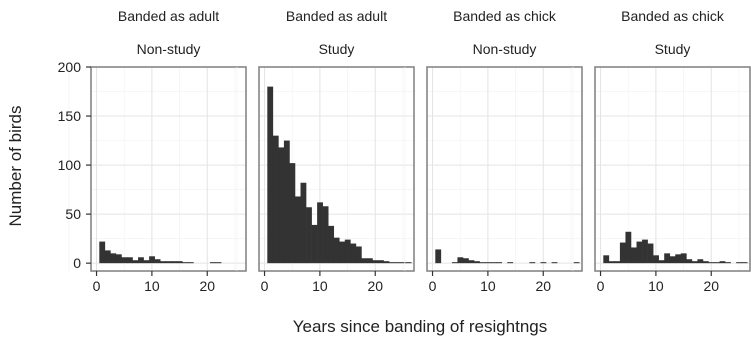  Describe the element at coordinates (77, 263) in the screenshot. I see `y-tick-label: 0` at that location.